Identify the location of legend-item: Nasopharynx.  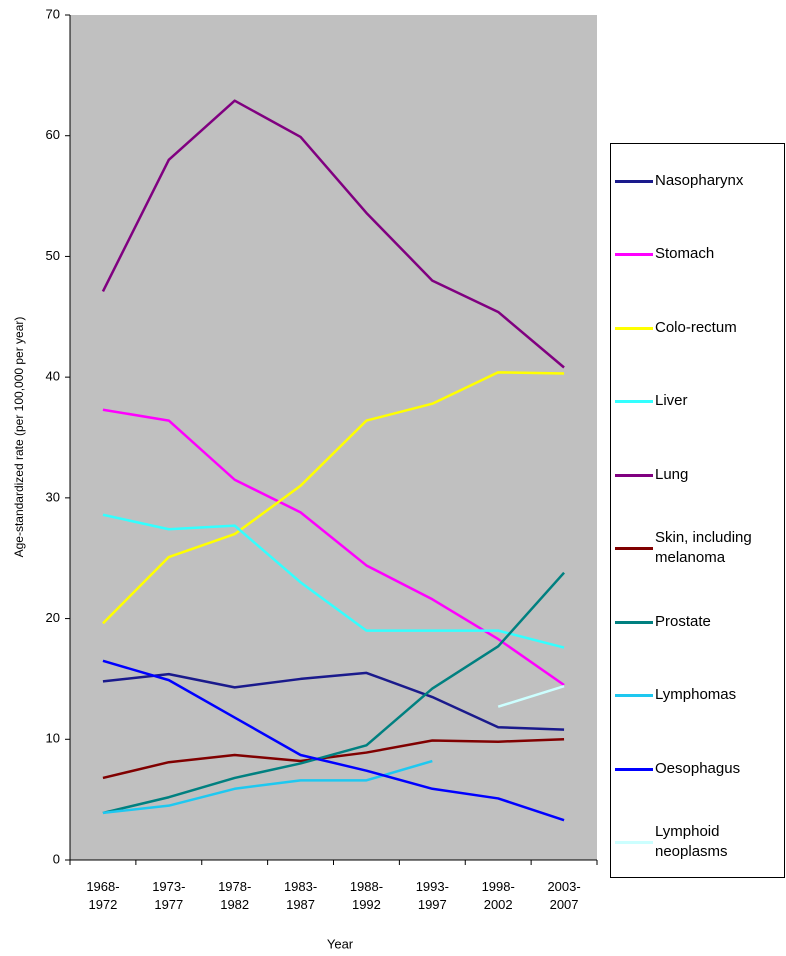
(698, 181).